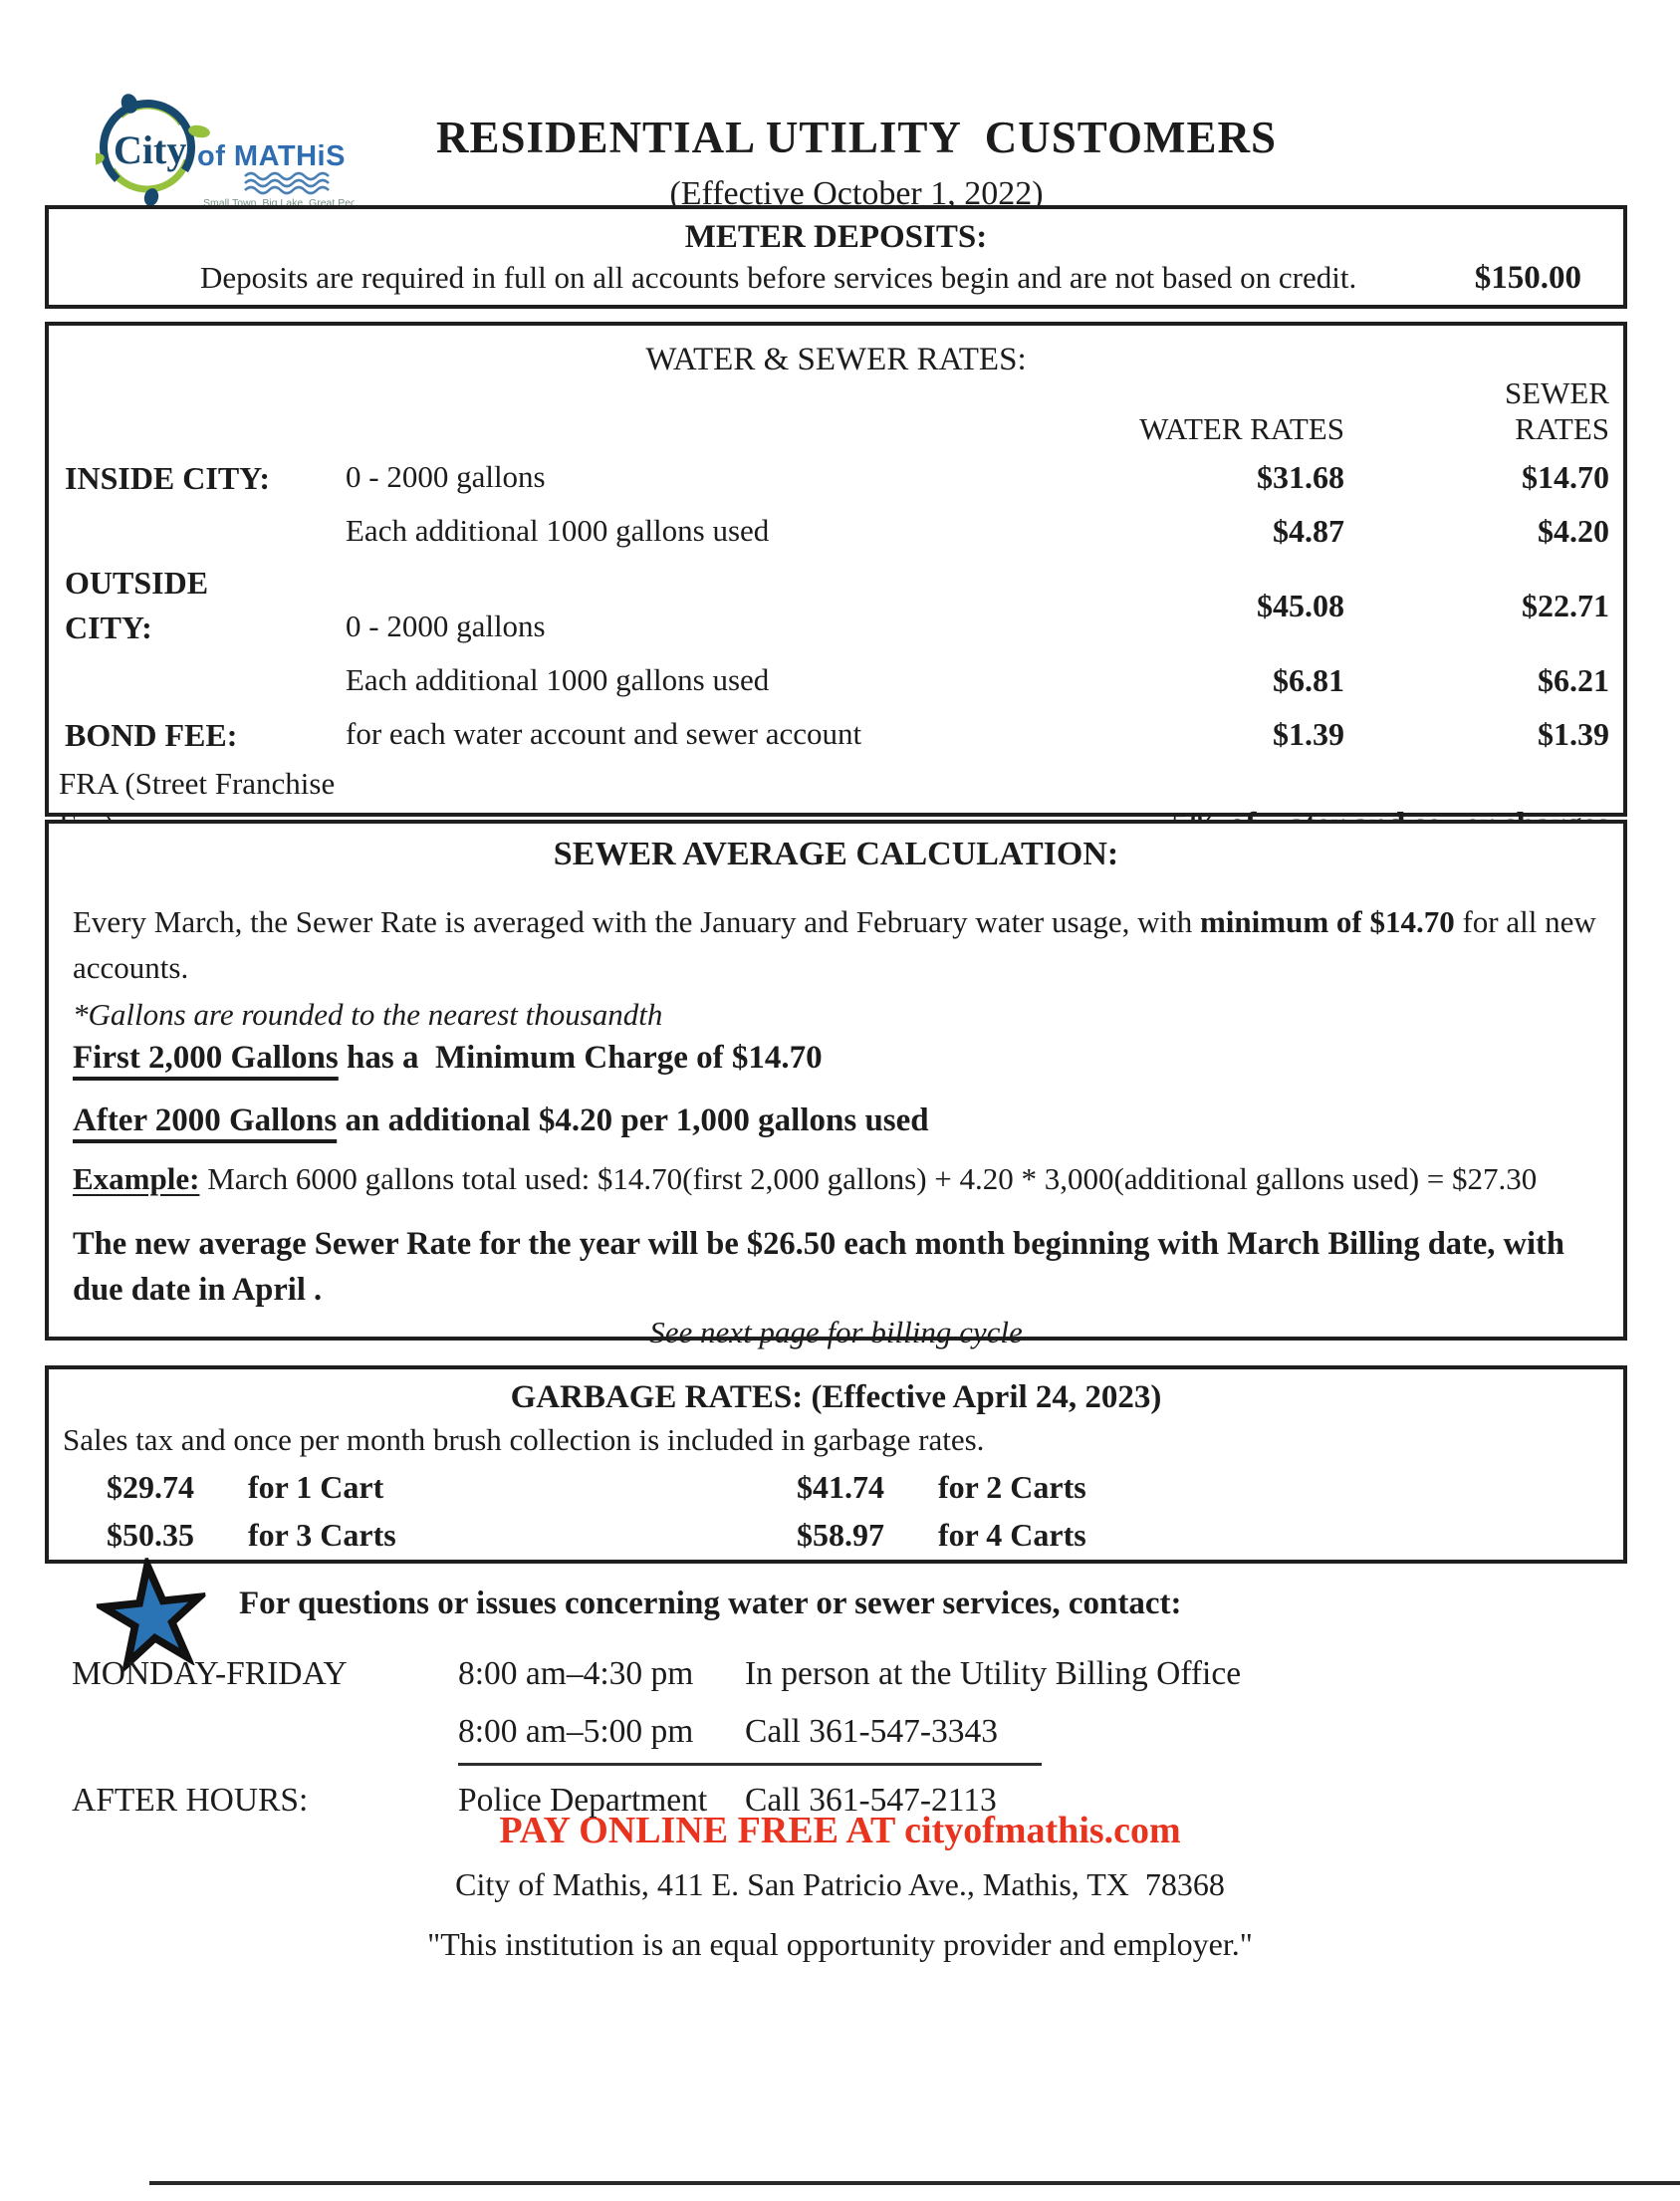 The width and height of the screenshot is (1680, 2201). I want to click on contact-hours: Police Department, so click(583, 1800).